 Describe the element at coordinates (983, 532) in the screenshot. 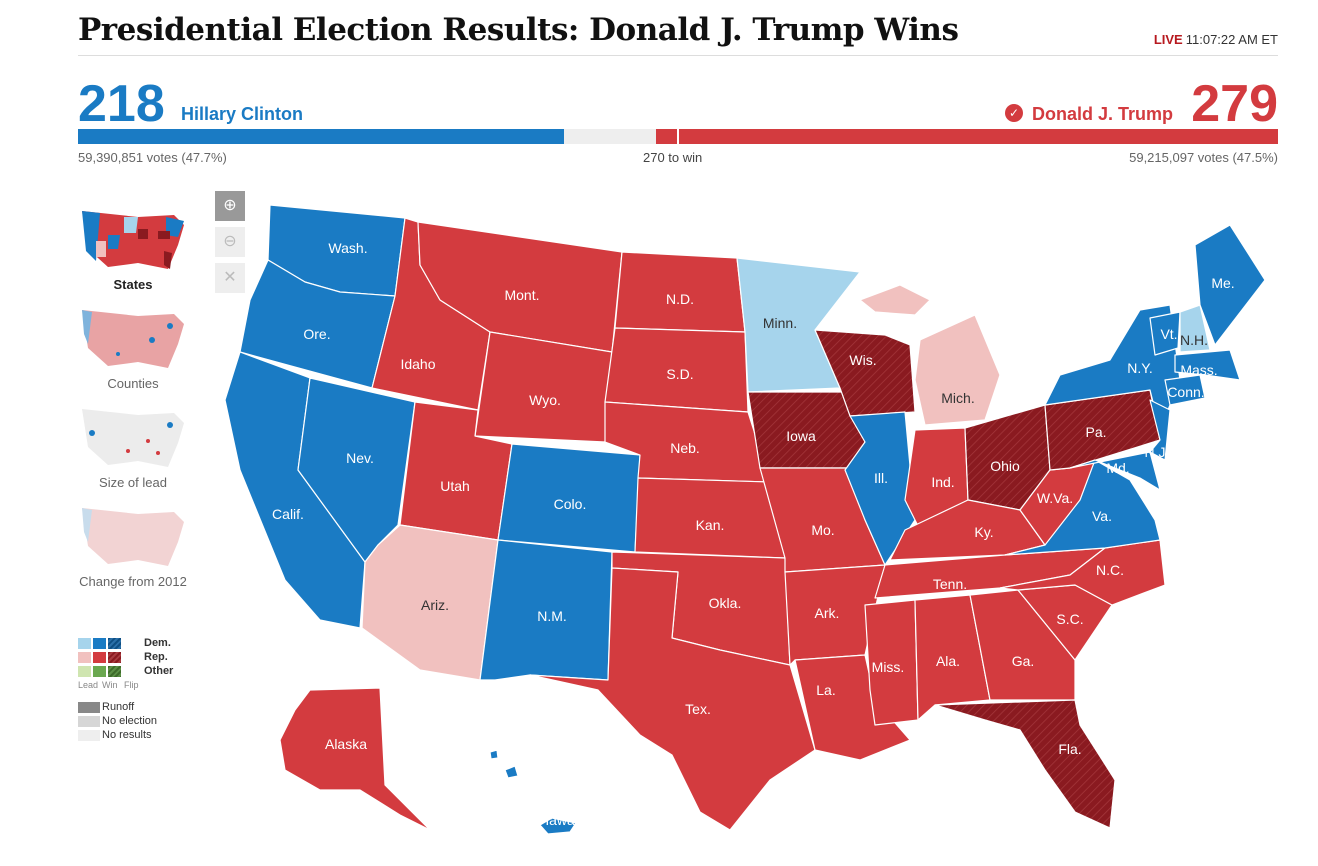

I see `state-label-ky: Ky.` at that location.